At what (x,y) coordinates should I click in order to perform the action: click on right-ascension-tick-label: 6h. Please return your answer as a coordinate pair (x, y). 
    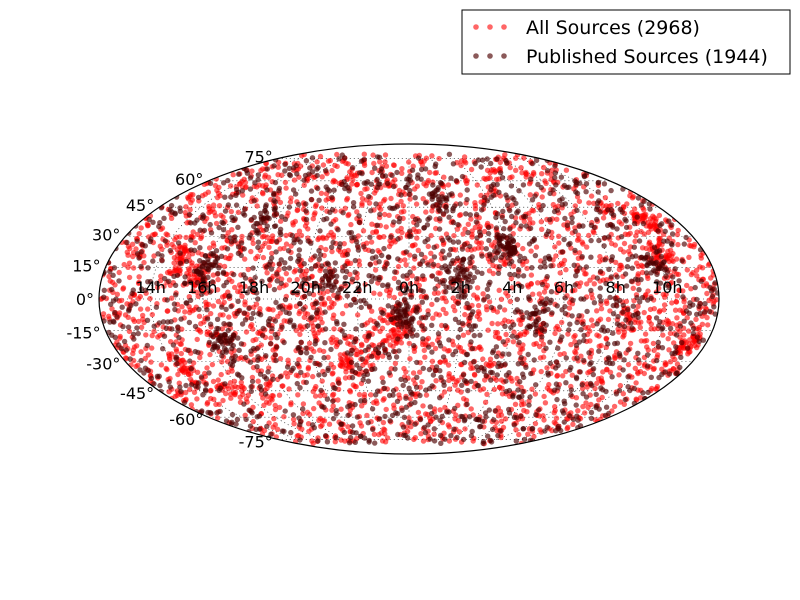
    Looking at the image, I should click on (564, 287).